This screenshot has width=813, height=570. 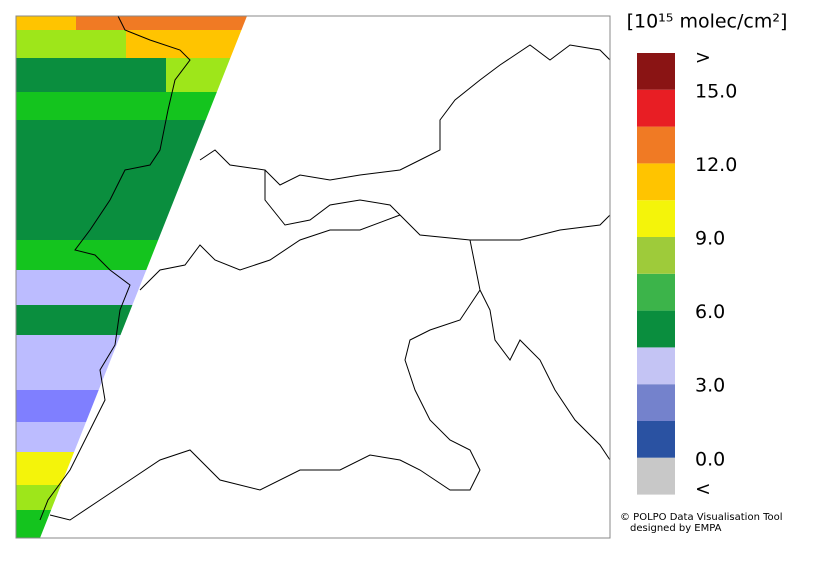 I want to click on legend-tick-label: 15.0, so click(x=716, y=91).